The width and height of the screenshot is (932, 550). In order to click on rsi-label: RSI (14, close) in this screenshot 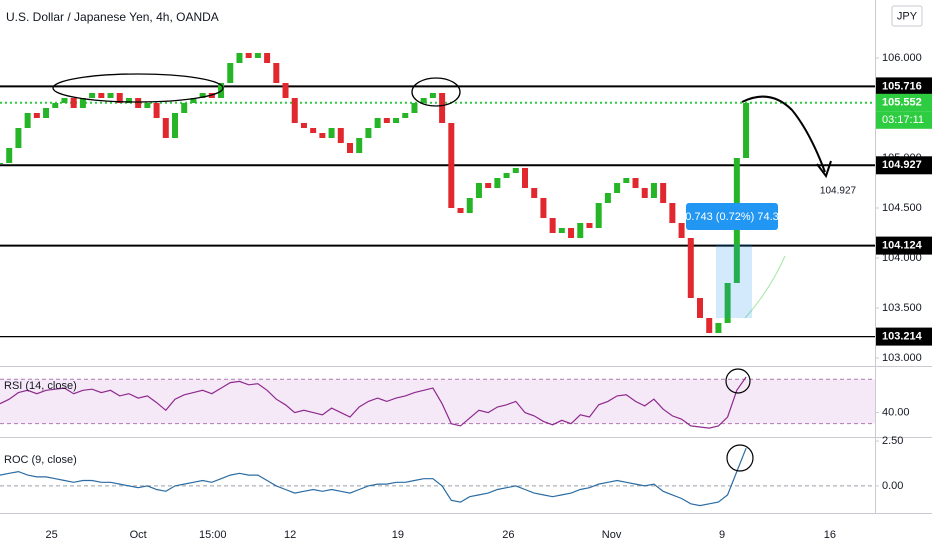, I will do `click(40, 386)`.